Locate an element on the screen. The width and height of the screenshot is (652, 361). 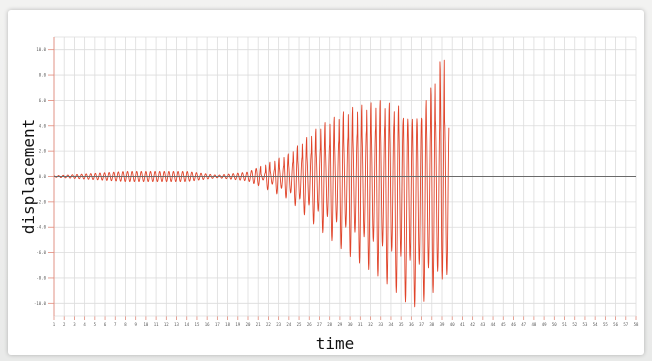
x-tick-label: 33 is located at coordinates (380, 324).